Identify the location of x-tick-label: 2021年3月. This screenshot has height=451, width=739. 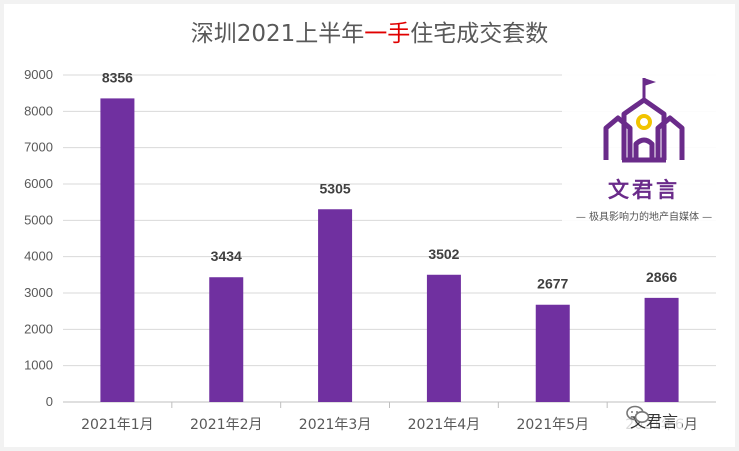
(335, 425).